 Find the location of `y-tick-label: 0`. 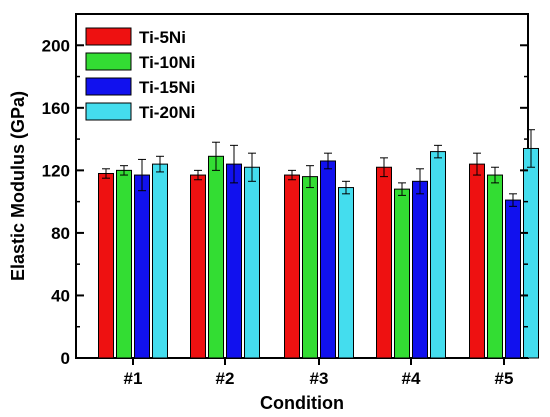

y-tick-label: 0 is located at coordinates (65, 358).